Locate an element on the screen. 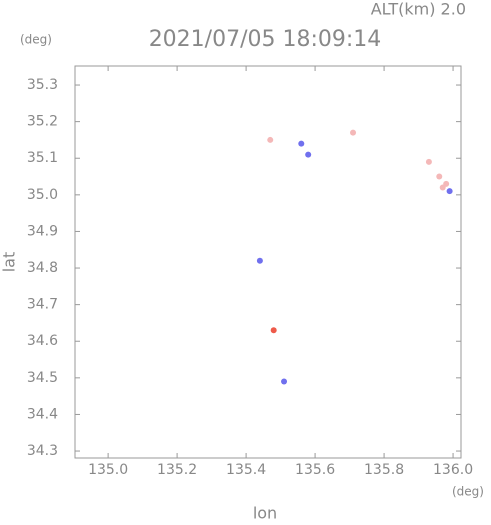 The image size is (491, 525). x-axis-label: lon is located at coordinates (265, 513).